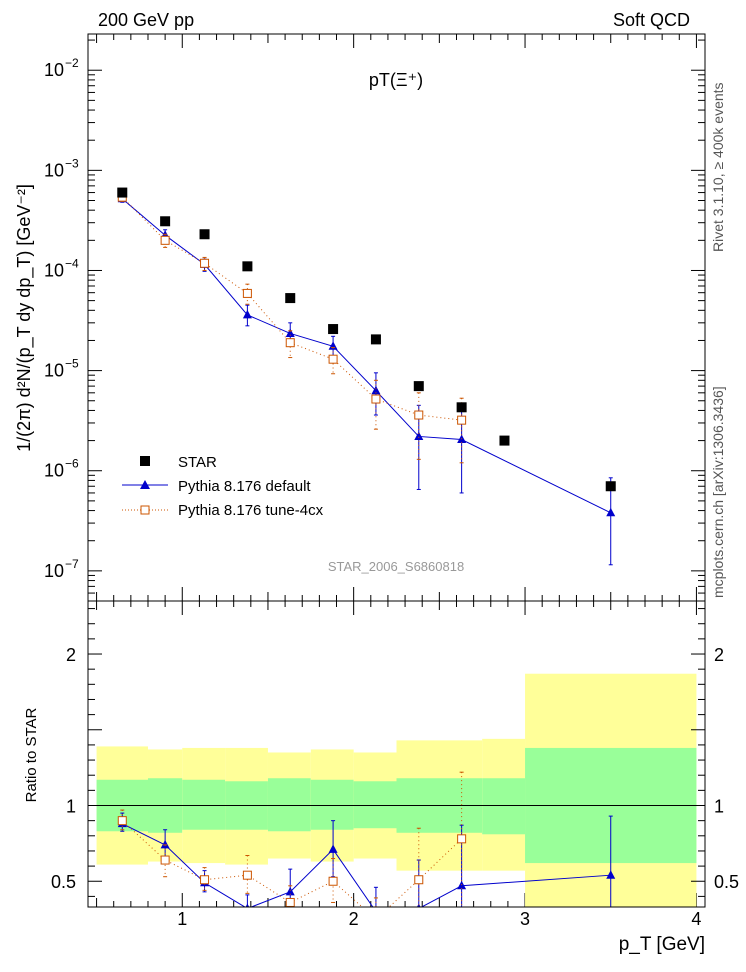 This screenshot has height=972, width=746. I want to click on ratio-y-tick-label: 0.5, so click(63, 882).